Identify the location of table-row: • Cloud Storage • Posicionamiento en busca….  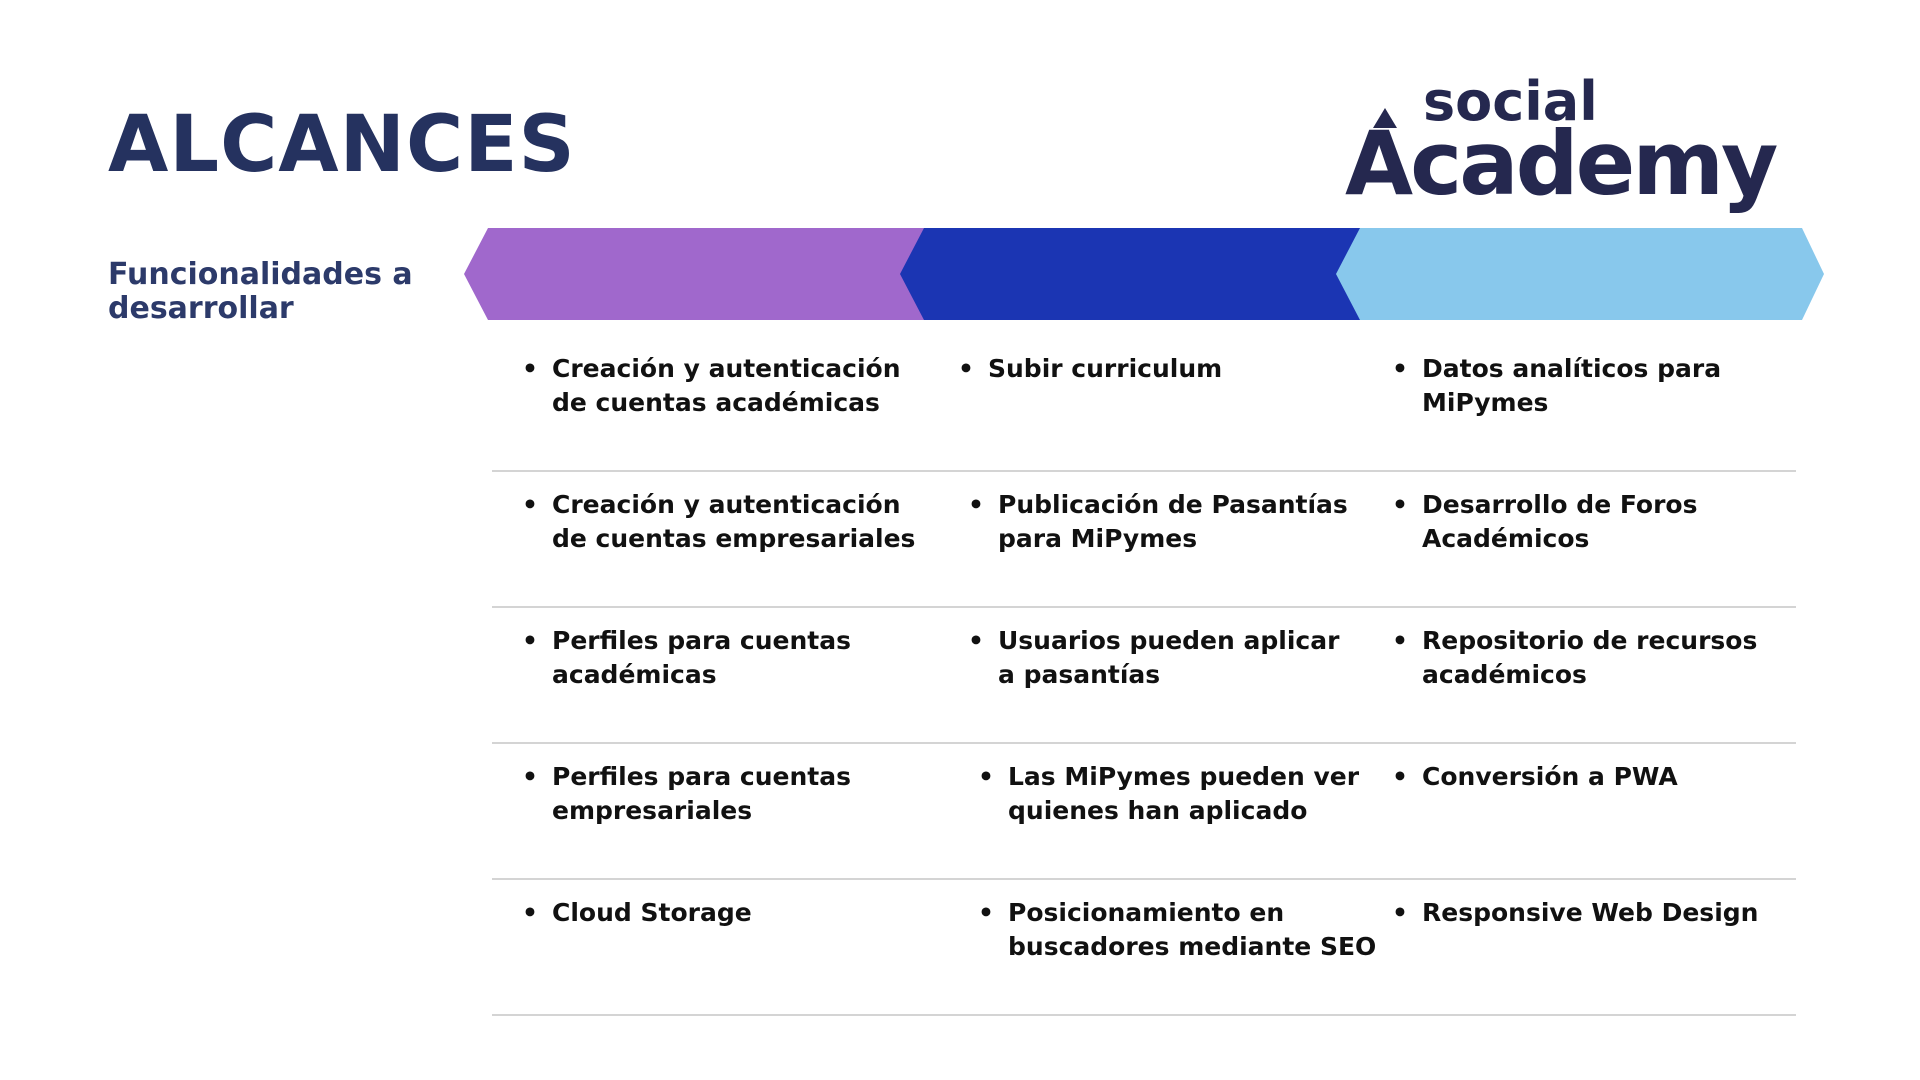
(1144, 948).